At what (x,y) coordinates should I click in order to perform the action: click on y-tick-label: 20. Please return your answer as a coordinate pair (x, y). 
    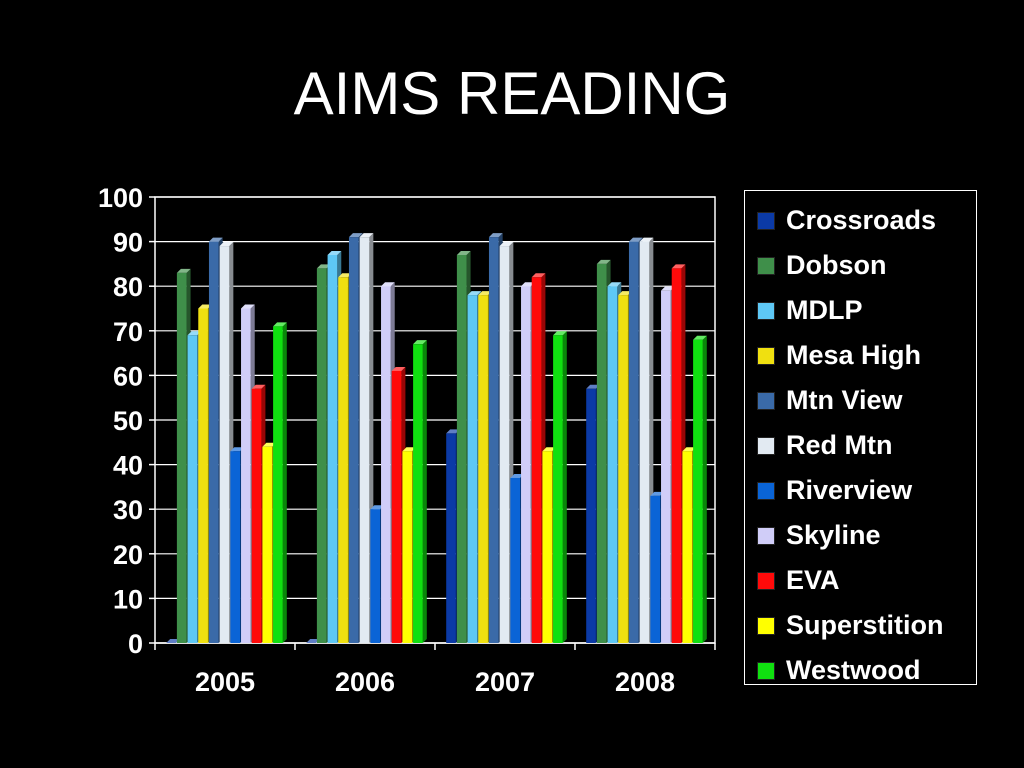
    Looking at the image, I should click on (128, 555).